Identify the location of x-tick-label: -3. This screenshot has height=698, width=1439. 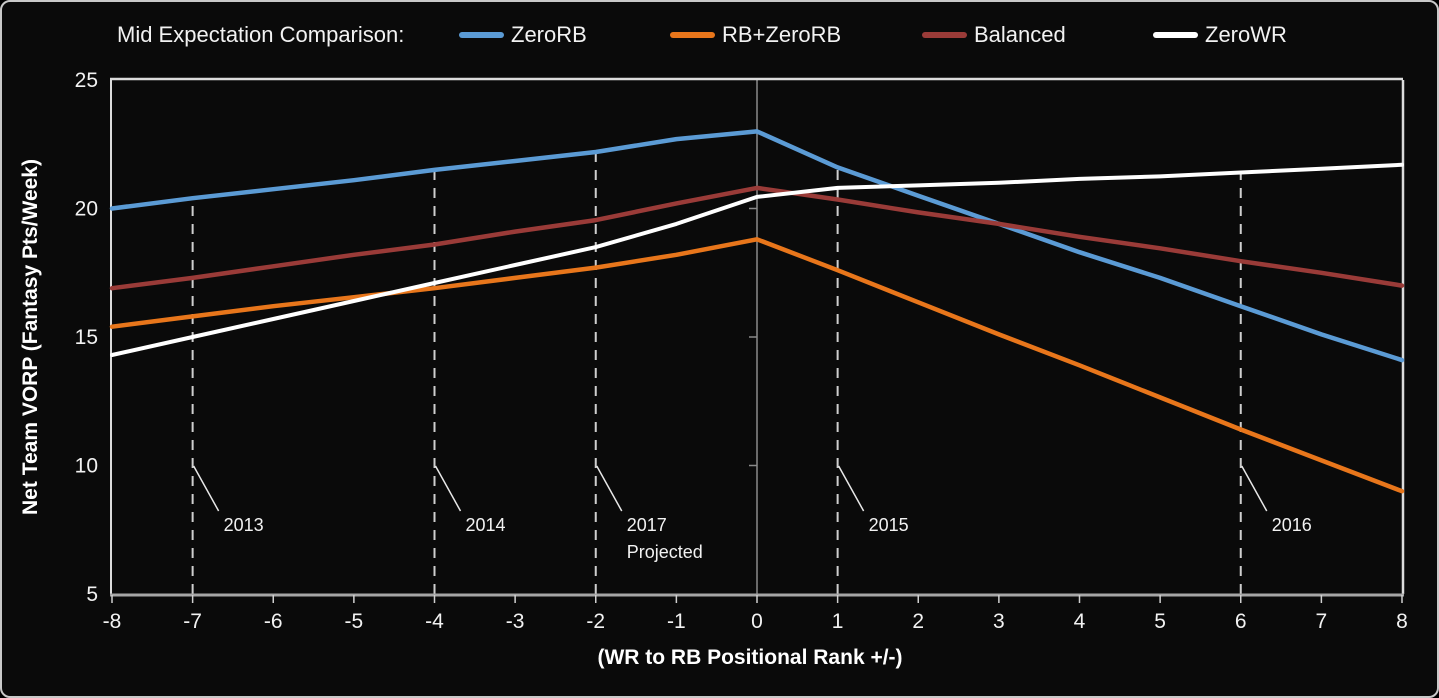
(515, 621).